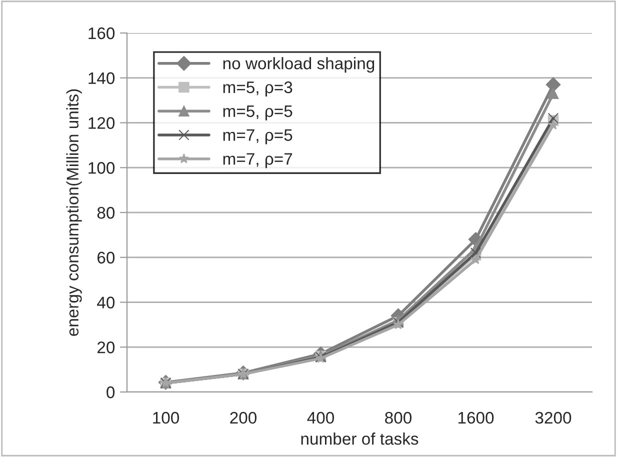 The height and width of the screenshot is (457, 617). Describe the element at coordinates (476, 418) in the screenshot. I see `x-tick-label: 1600` at that location.